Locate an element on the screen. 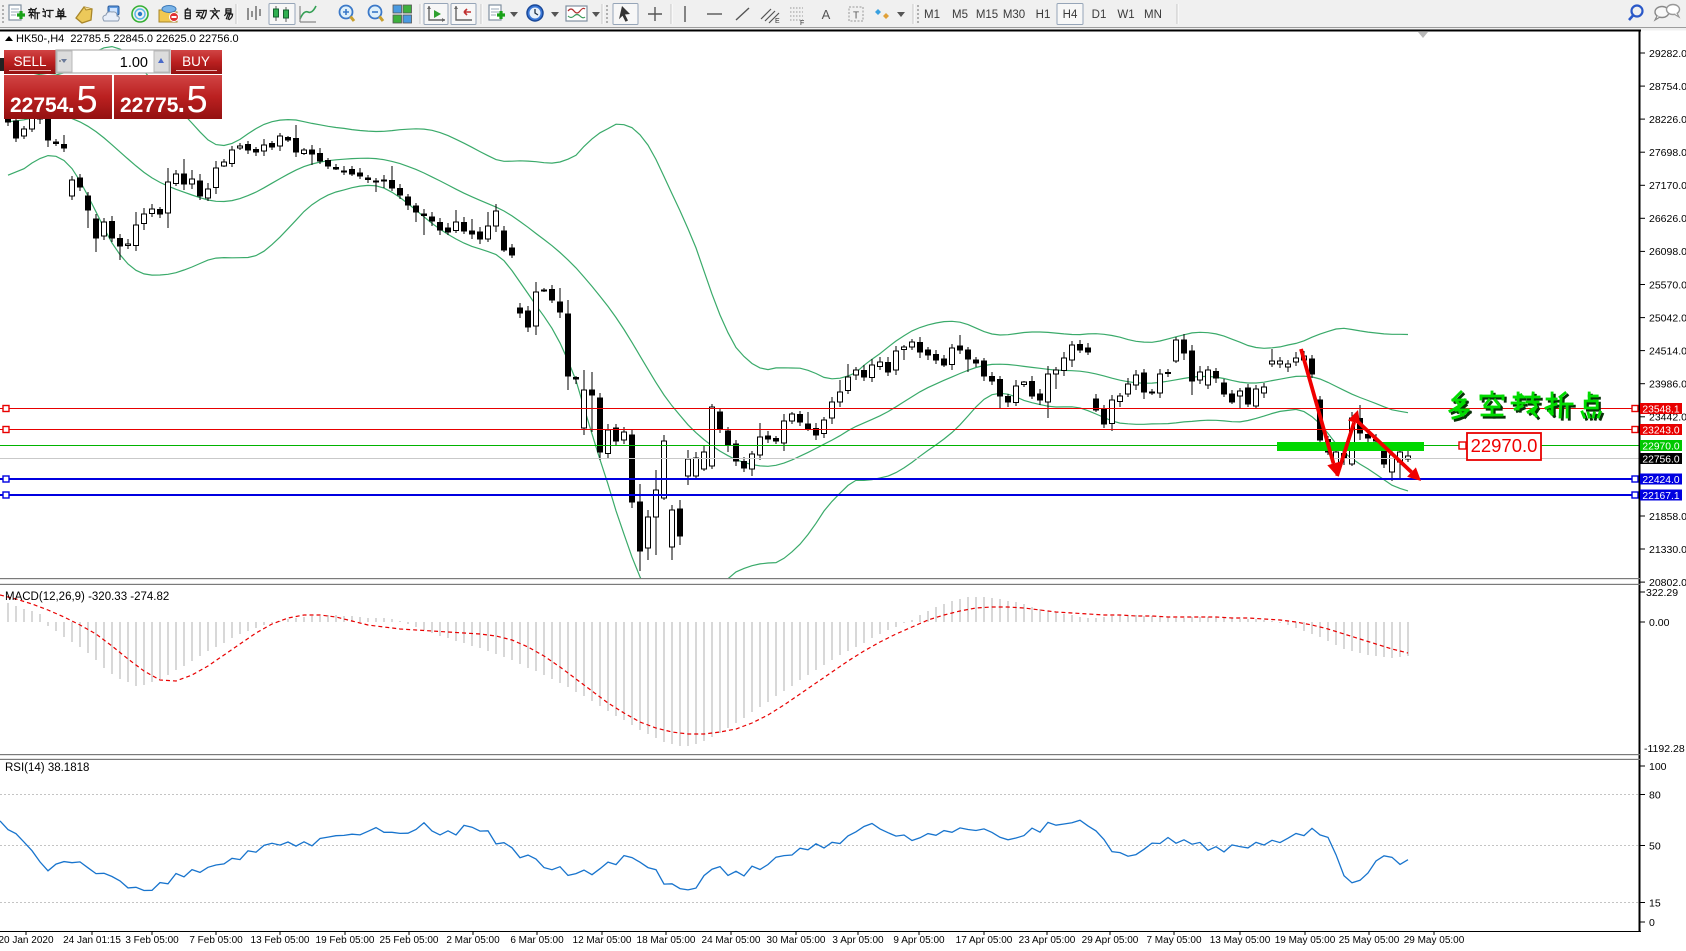 This screenshot has width=1686, height=951. svg-text: 18 Mar 05:00 is located at coordinates (666, 940).